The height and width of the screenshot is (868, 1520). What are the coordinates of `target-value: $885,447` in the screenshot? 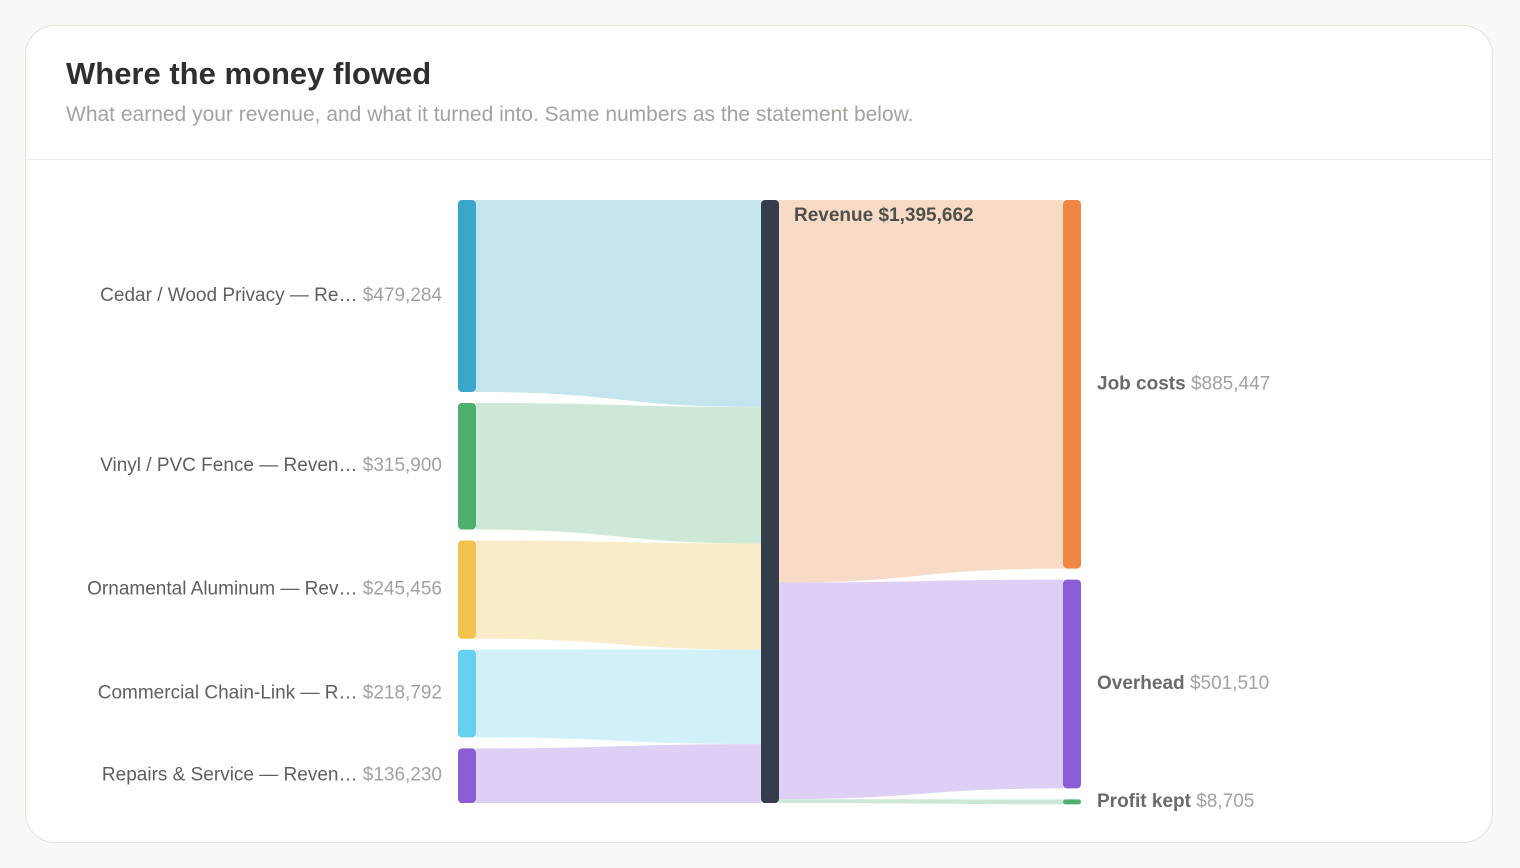 It's located at (1230, 383).